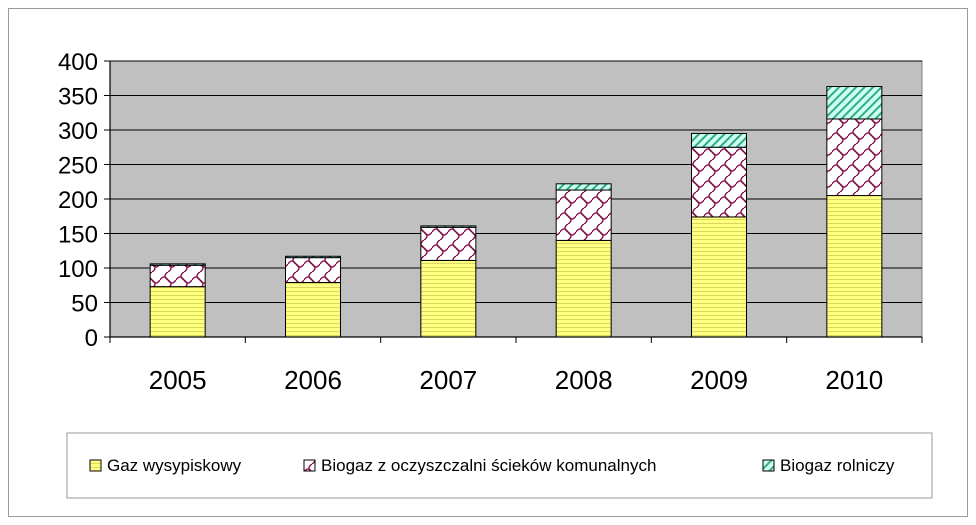 Image resolution: width=976 pixels, height=525 pixels. What do you see at coordinates (313, 380) in the screenshot?
I see `x-tick-label: 2006` at bounding box center [313, 380].